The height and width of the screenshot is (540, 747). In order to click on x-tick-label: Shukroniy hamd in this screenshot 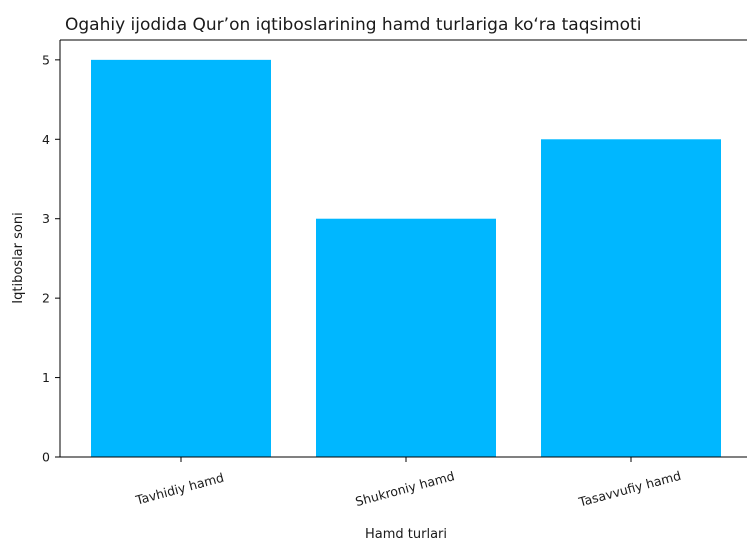, I will do `click(405, 488)`.